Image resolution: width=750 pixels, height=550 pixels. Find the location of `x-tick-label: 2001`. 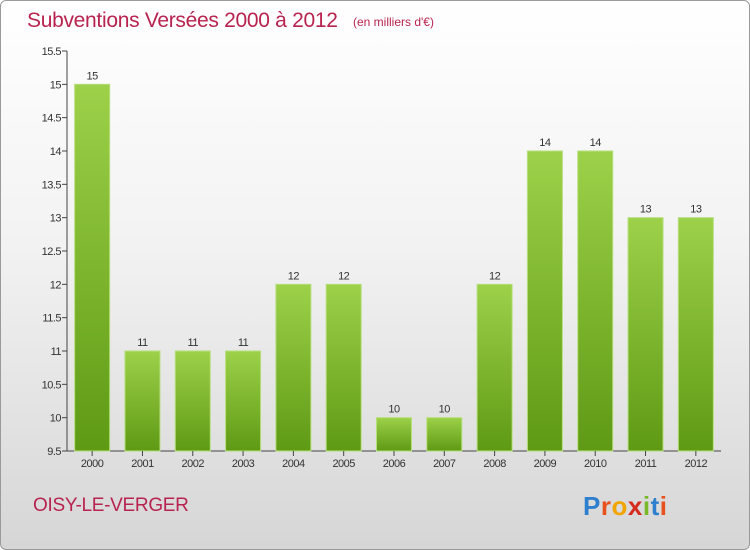

x-tick-label: 2001 is located at coordinates (142, 464).